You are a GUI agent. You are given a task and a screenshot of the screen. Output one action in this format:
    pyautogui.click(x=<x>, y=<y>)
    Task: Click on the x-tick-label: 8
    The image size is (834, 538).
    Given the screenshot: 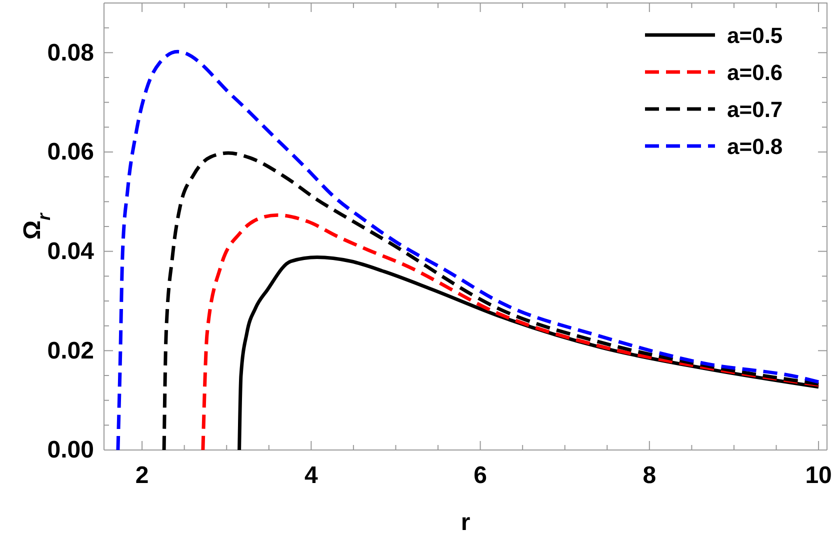 What is the action you would take?
    pyautogui.click(x=649, y=476)
    